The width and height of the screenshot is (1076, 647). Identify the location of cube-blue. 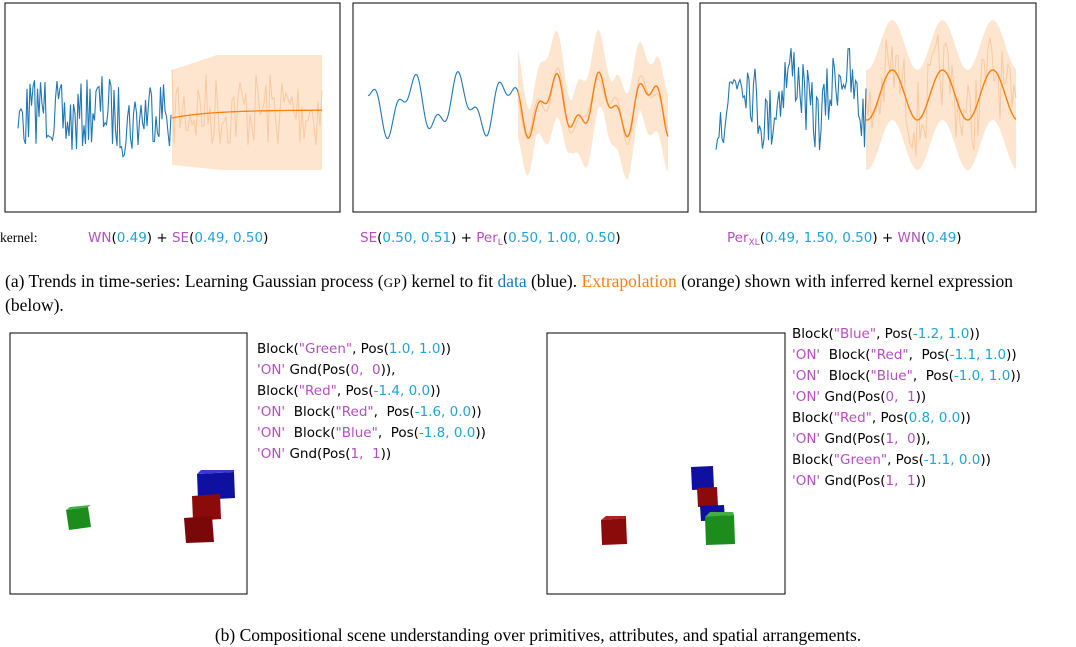
(216, 485).